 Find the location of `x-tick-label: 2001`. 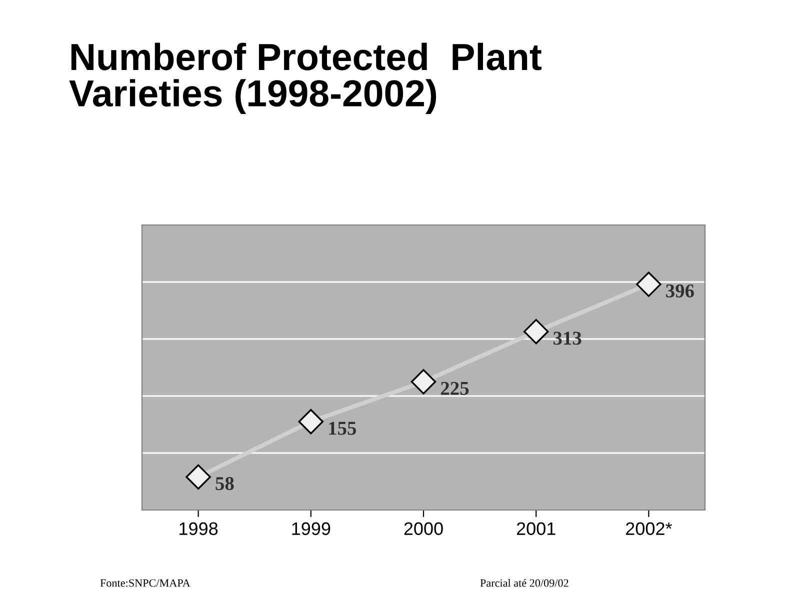

x-tick-label: 2001 is located at coordinates (536, 529).